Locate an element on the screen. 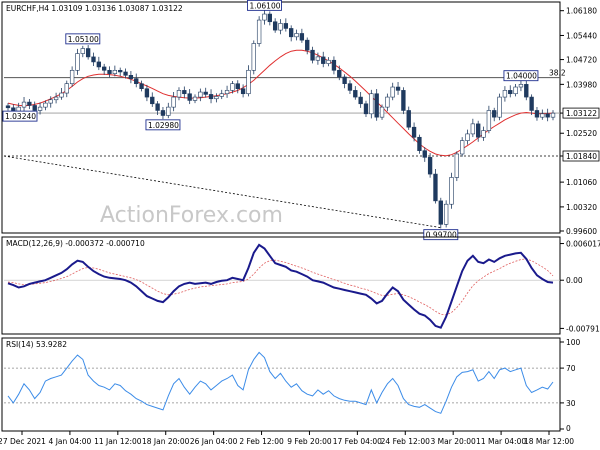 The width and height of the screenshot is (600, 450). rsi-tick-label: 100 is located at coordinates (573, 342).